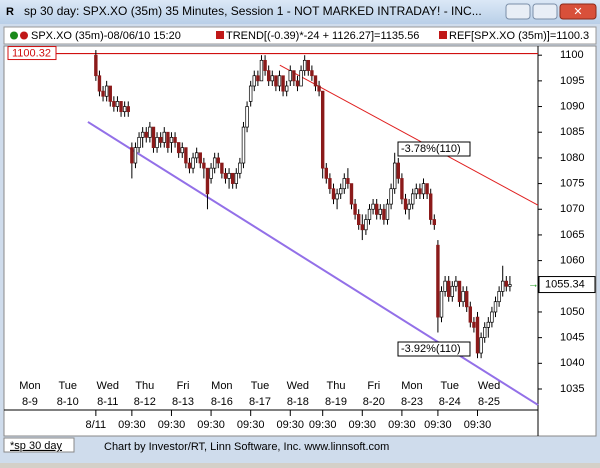  I want to click on date-label: 8-12, so click(145, 402).